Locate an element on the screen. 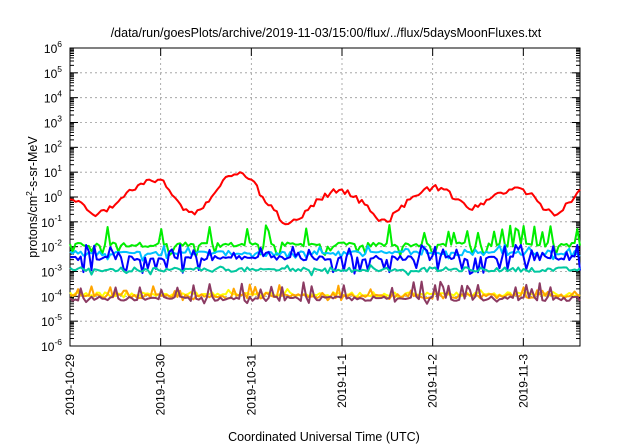 The width and height of the screenshot is (640, 448). y-tick-label: 10⁴ is located at coordinates (53, 97).